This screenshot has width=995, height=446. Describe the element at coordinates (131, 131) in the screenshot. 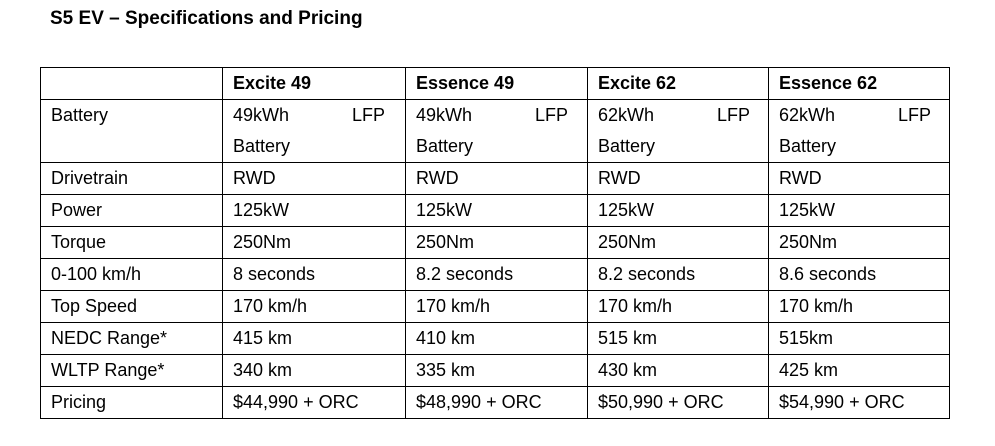

I see `row-label: Battery` at that location.